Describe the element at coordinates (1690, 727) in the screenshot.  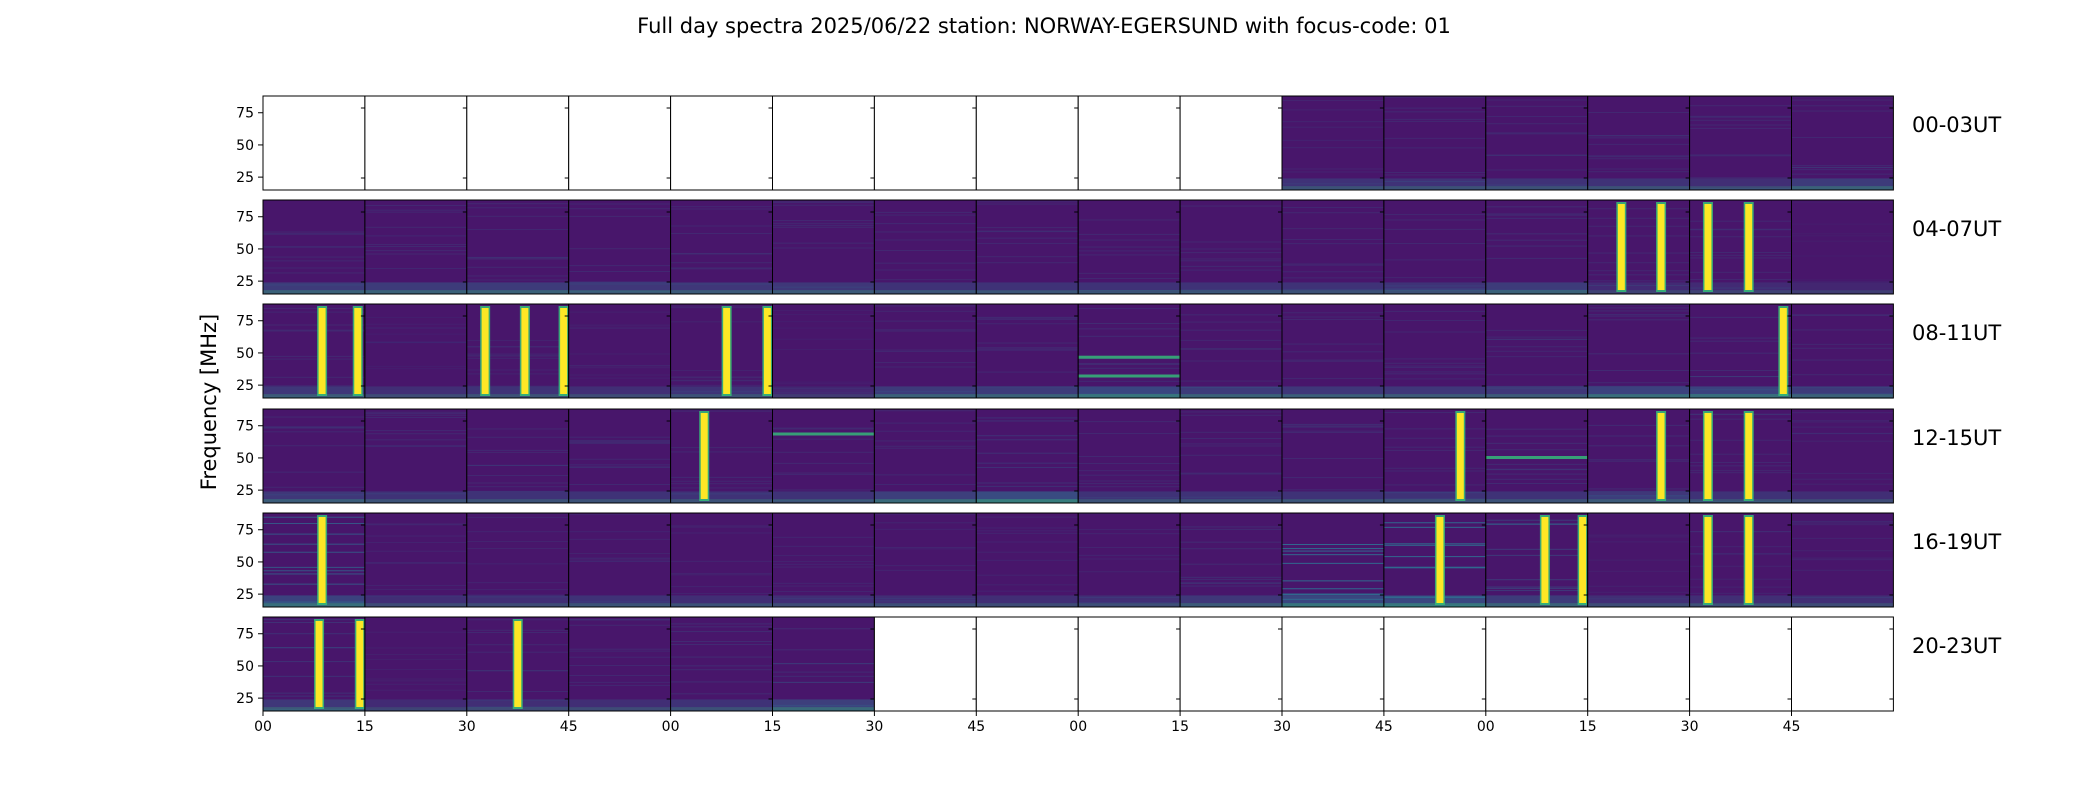
I see `x-tick-label: 30` at that location.